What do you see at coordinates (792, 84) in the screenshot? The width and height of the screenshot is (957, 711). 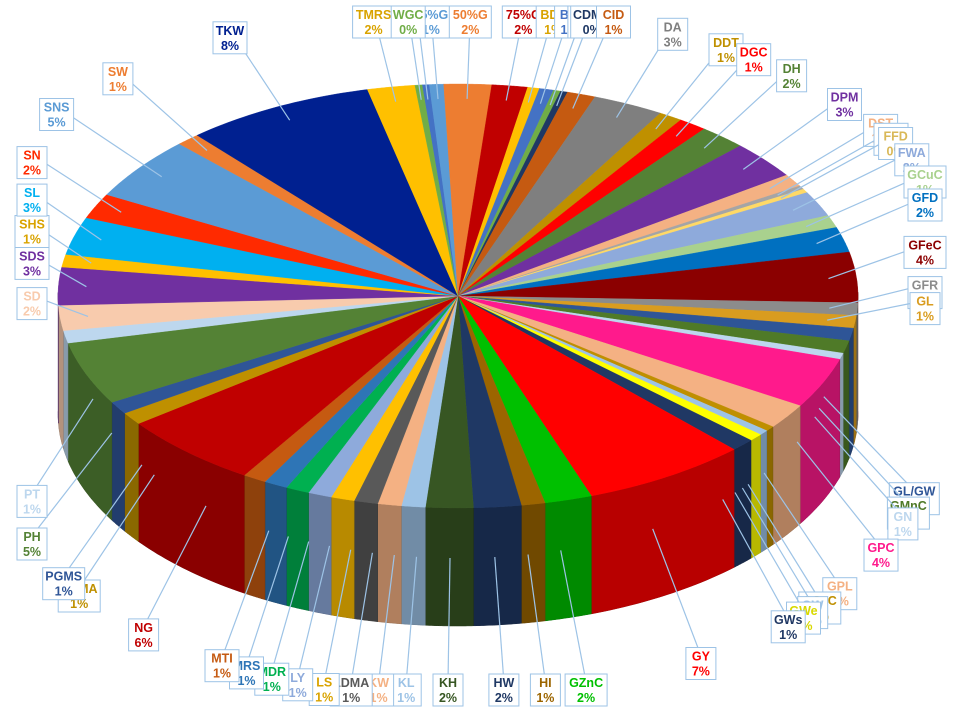 I see `label-pct-dh: 2%` at bounding box center [792, 84].